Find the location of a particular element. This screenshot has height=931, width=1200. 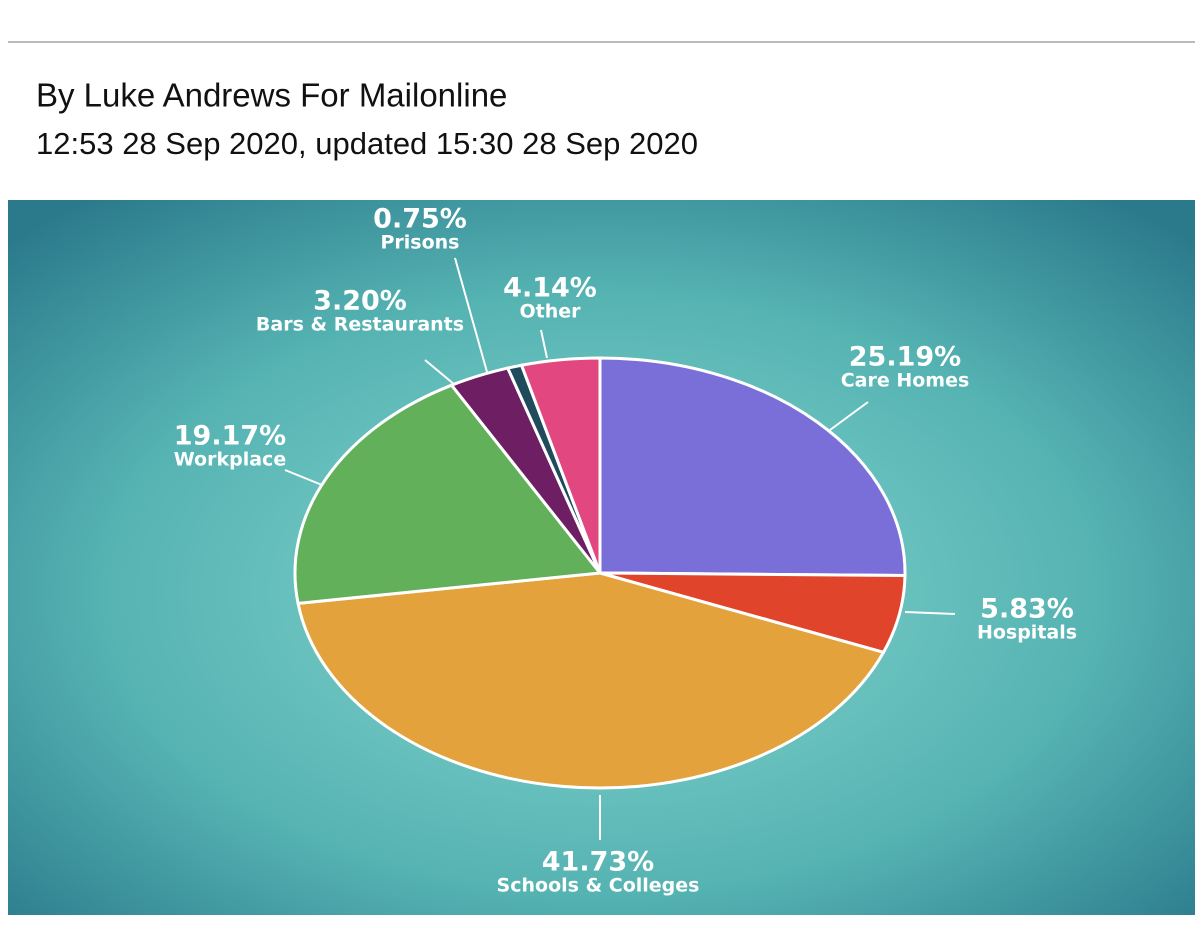

slice-label: Schools & Colleges is located at coordinates (598, 886).